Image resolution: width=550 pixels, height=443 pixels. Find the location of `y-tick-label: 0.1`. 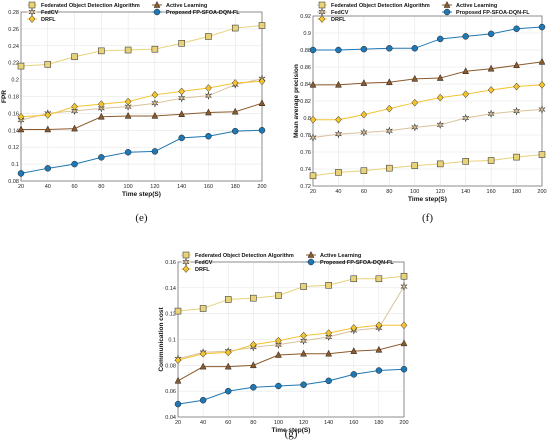

y-tick-label: 0.1 is located at coordinates (172, 341).